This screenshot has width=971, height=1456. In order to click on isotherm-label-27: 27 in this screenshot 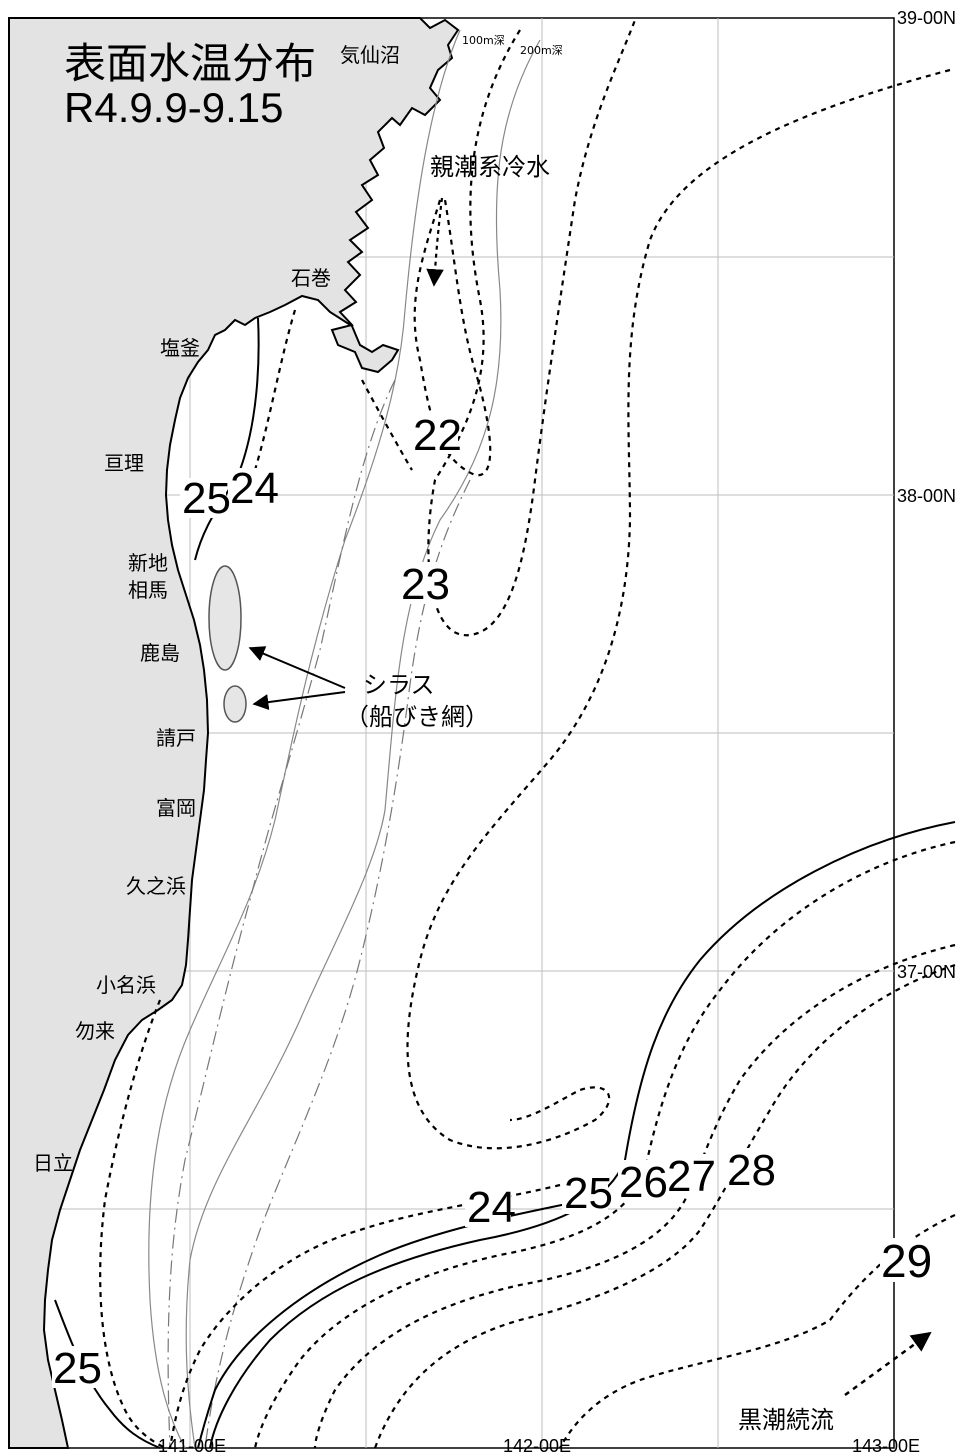, I will do `click(691, 1176)`.